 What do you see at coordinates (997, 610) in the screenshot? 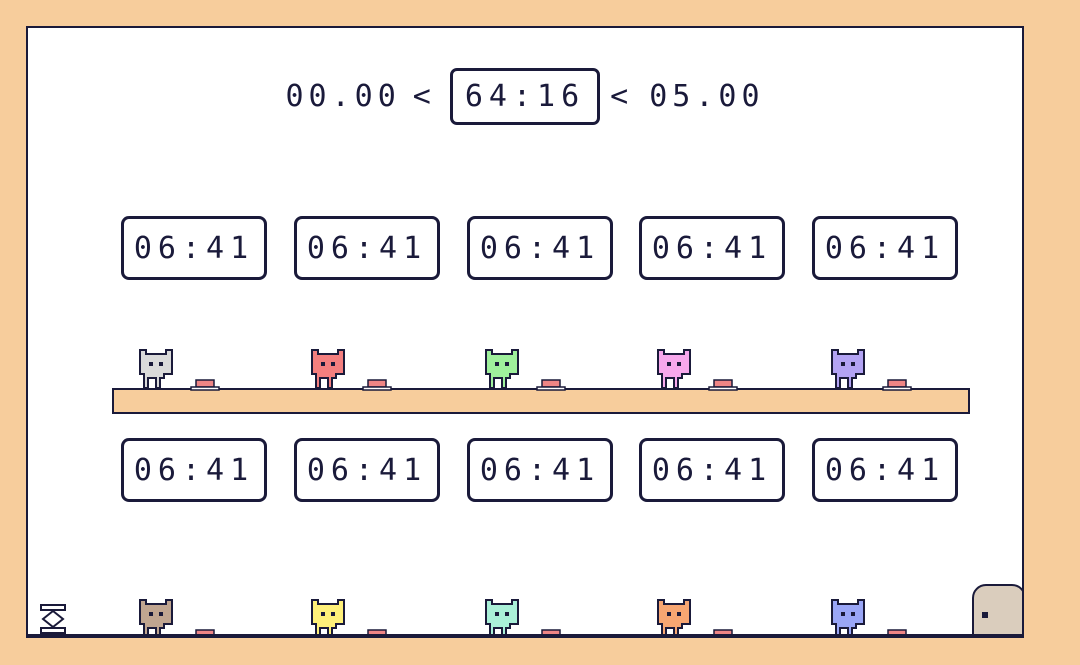
I see `exit-door-icon` at bounding box center [997, 610].